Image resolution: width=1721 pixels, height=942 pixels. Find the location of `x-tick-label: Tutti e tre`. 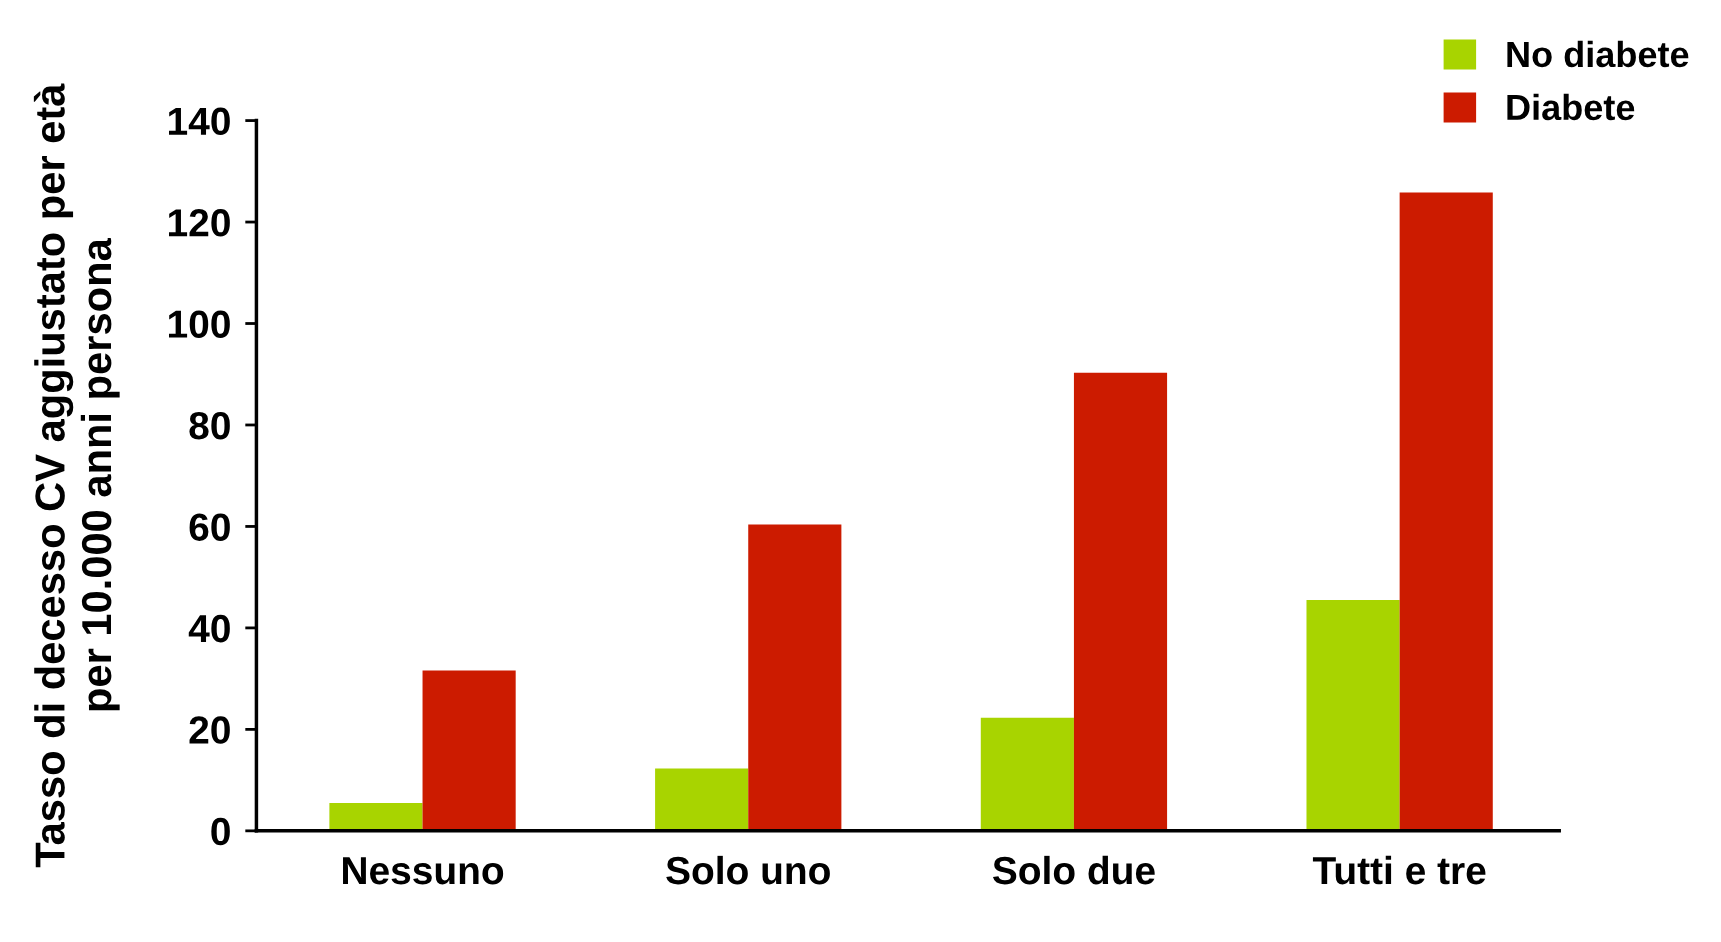

x-tick-label: Tutti e tre is located at coordinates (1399, 870).